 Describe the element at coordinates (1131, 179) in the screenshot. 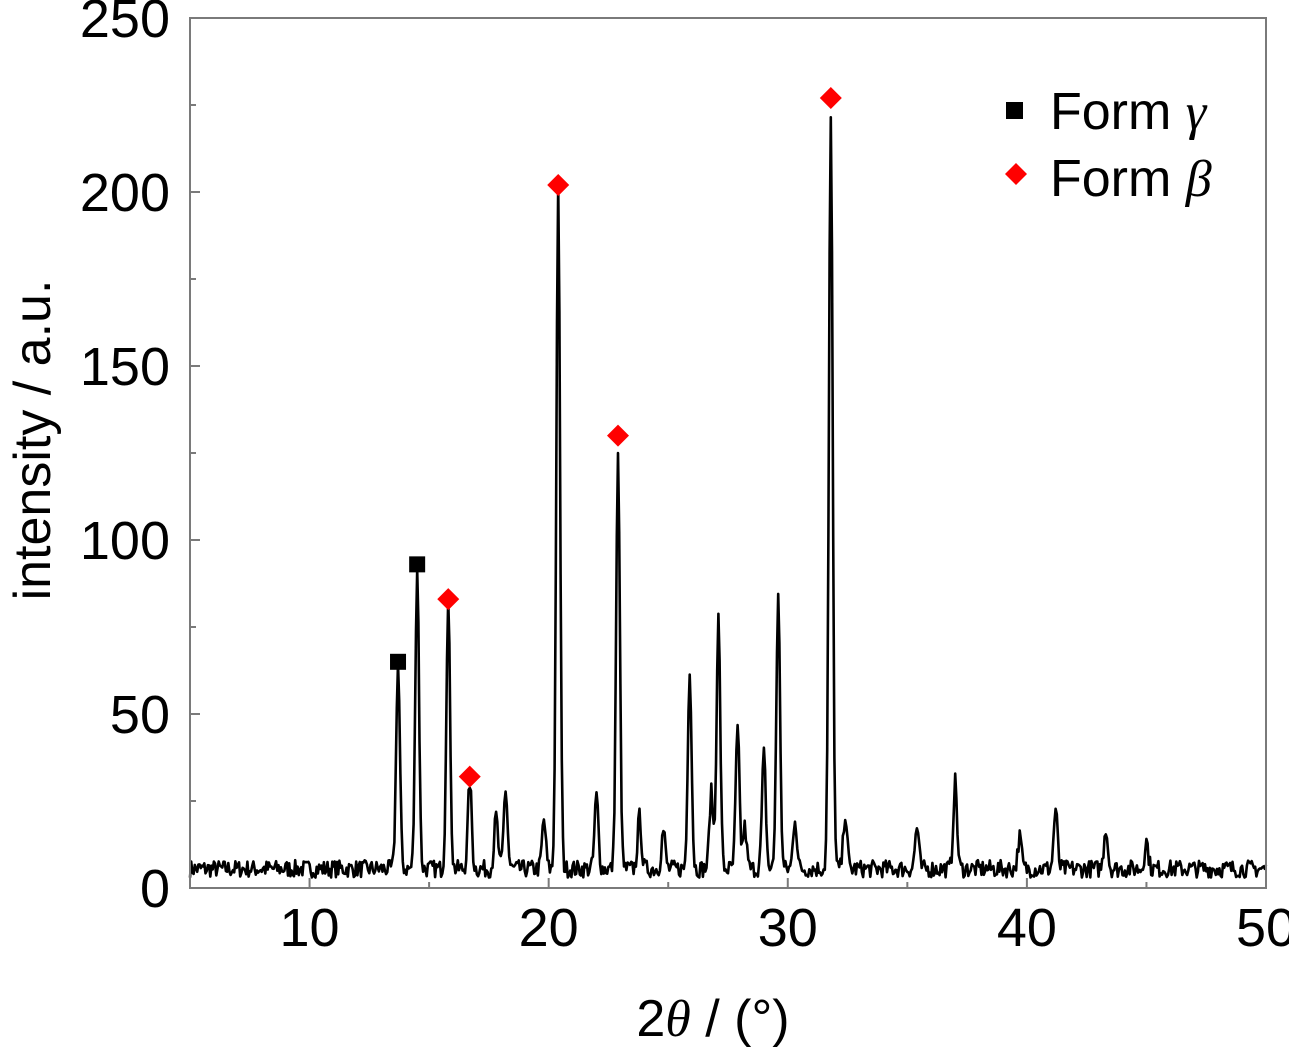

I see `legend-label-form-beta: Form β` at that location.